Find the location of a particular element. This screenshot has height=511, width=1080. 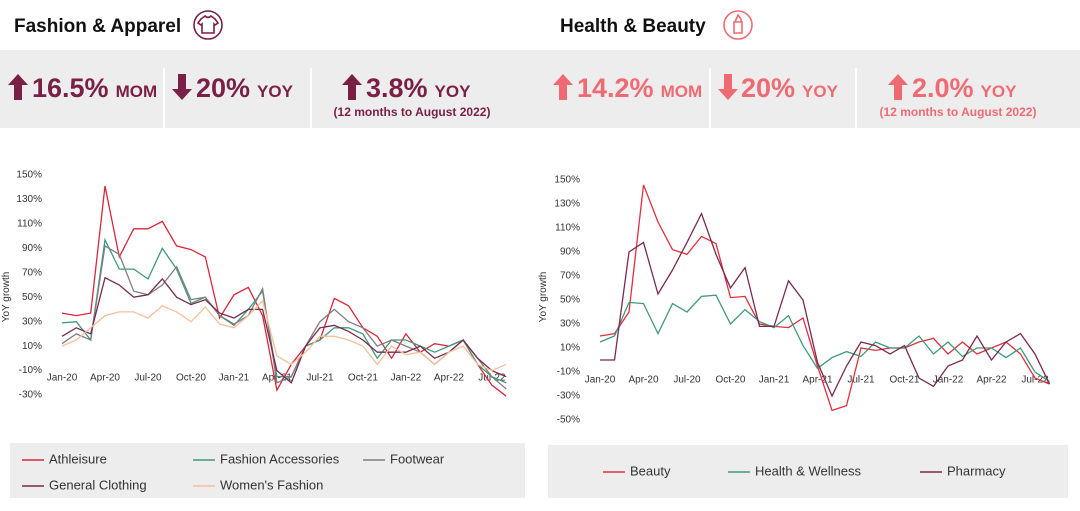

kpi: 3.8% YOY is located at coordinates (418, 88).